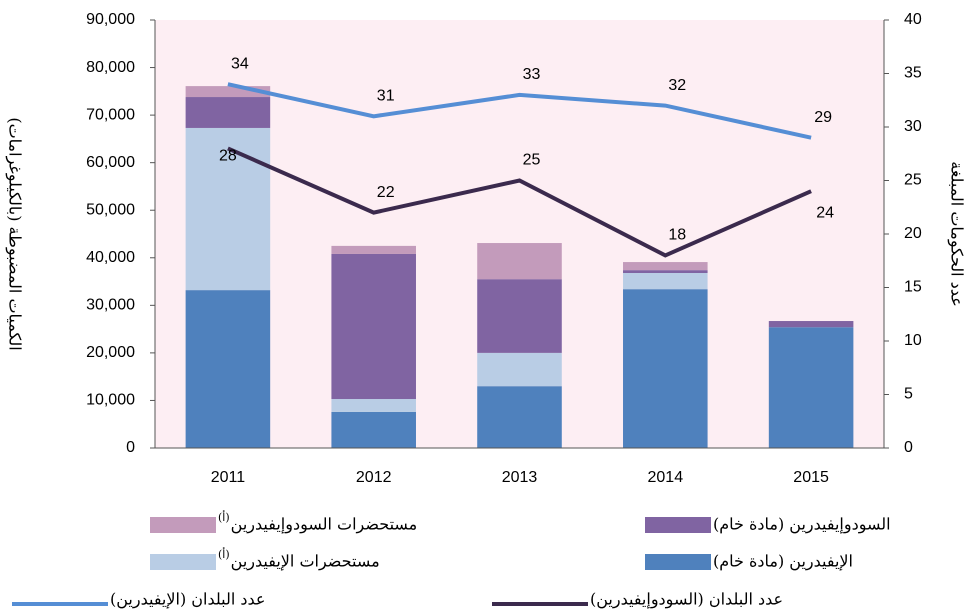  Describe the element at coordinates (374, 477) in the screenshot. I see `x-tick-label: 2012` at that location.